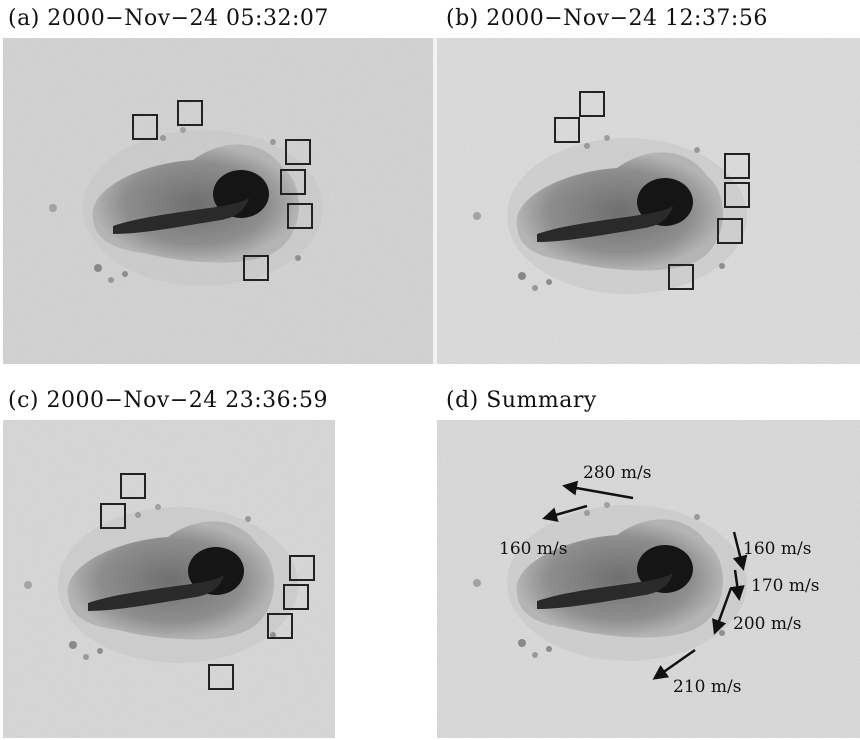 The width and height of the screenshot is (860, 740). I want to click on panel-d-label: (d) Summary, so click(521, 400).